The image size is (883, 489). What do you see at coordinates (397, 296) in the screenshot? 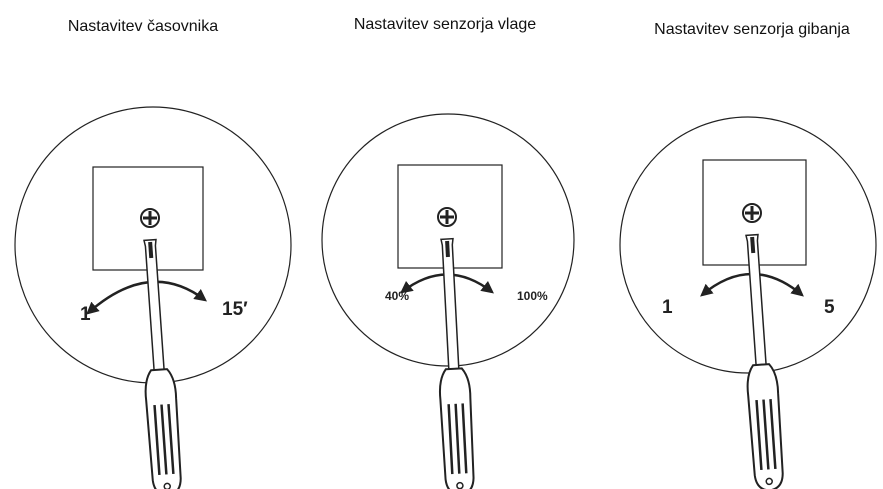
I see `min-label: 40%` at bounding box center [397, 296].